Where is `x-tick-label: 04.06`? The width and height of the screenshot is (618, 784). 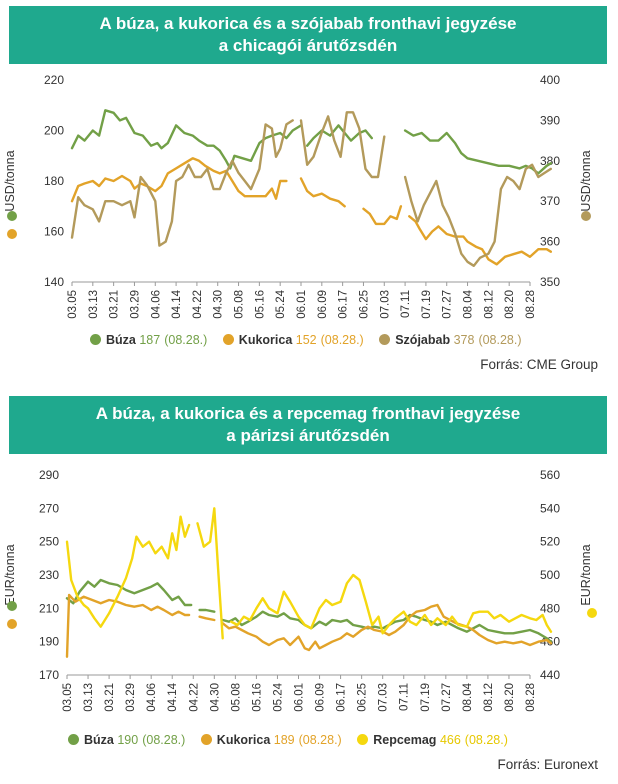 x-tick-label: 04.06 is located at coordinates (152, 697).